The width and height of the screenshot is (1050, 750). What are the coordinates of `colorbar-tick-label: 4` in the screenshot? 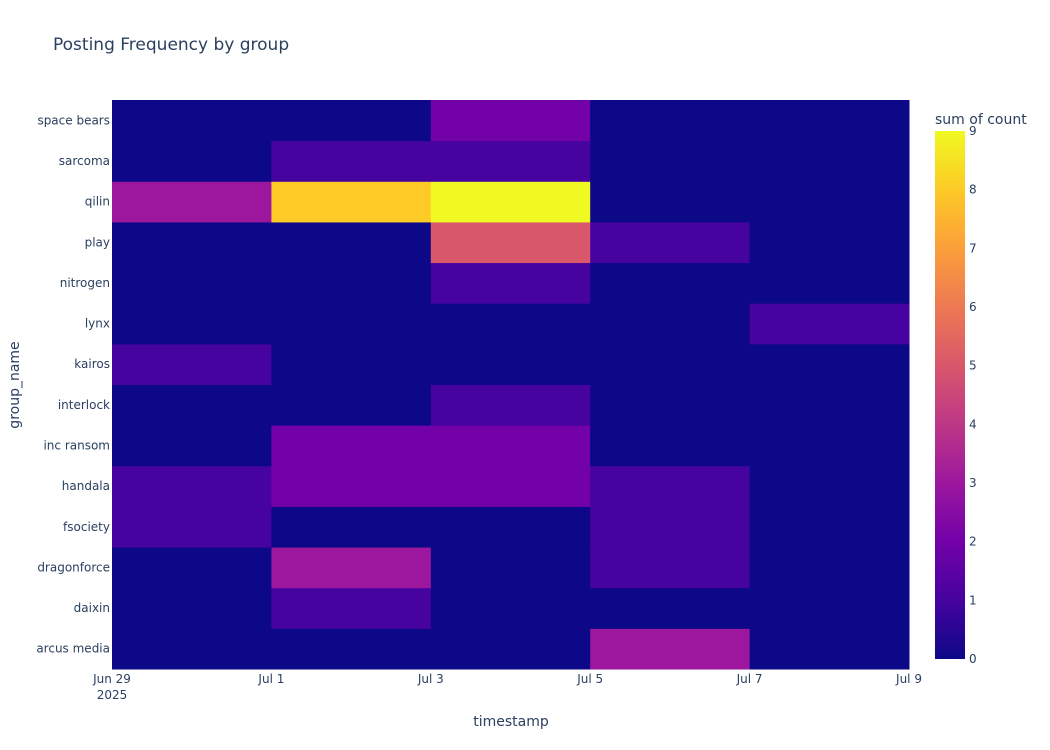 It's located at (973, 424).